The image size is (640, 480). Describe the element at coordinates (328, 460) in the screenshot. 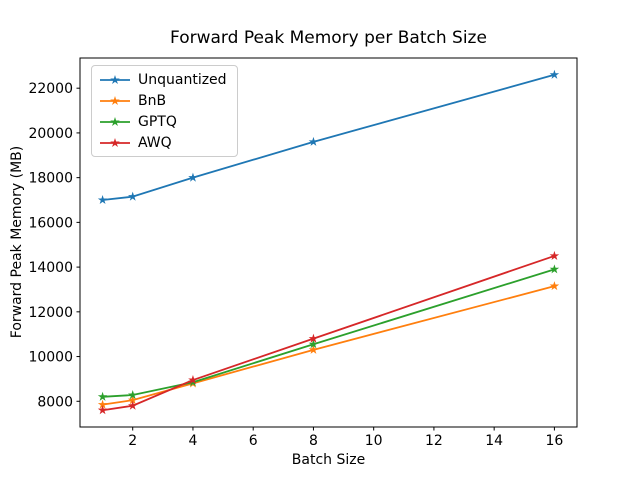

I see `x-axis-label: Batch Size` at that location.